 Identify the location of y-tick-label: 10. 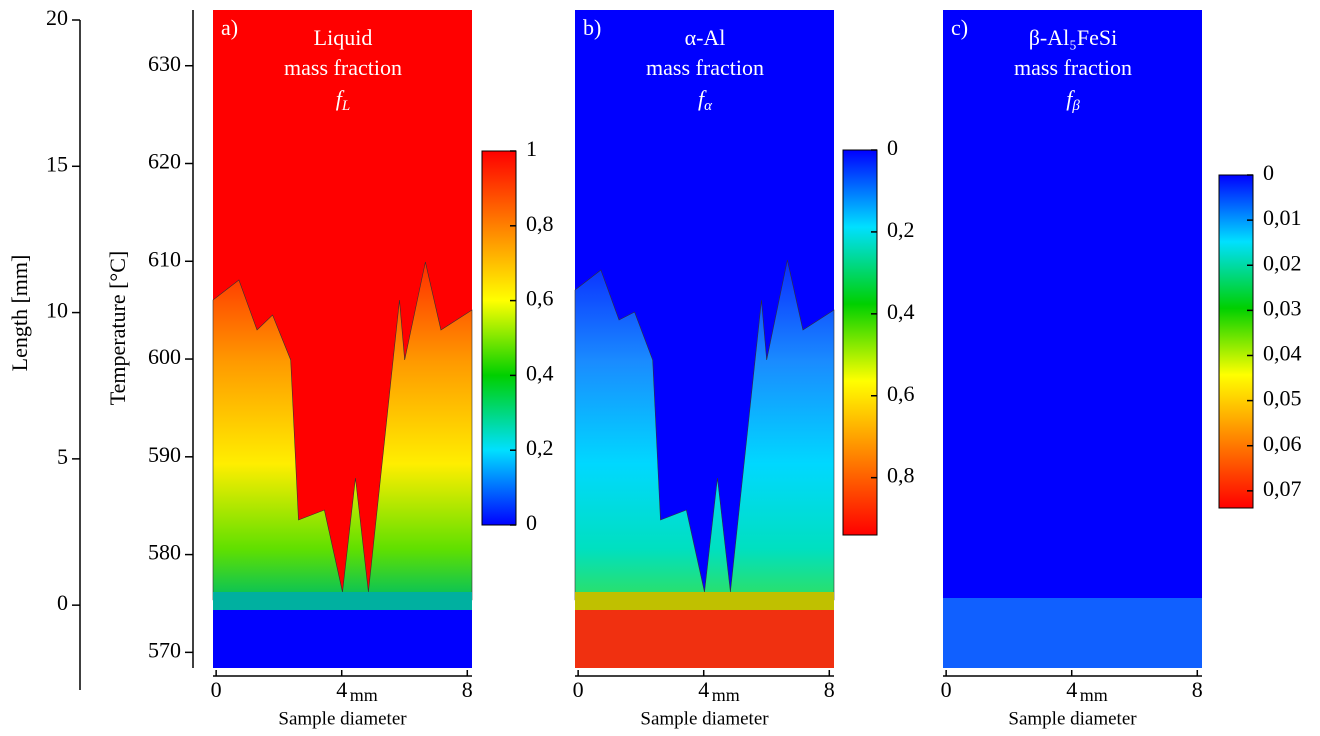
(57, 310).